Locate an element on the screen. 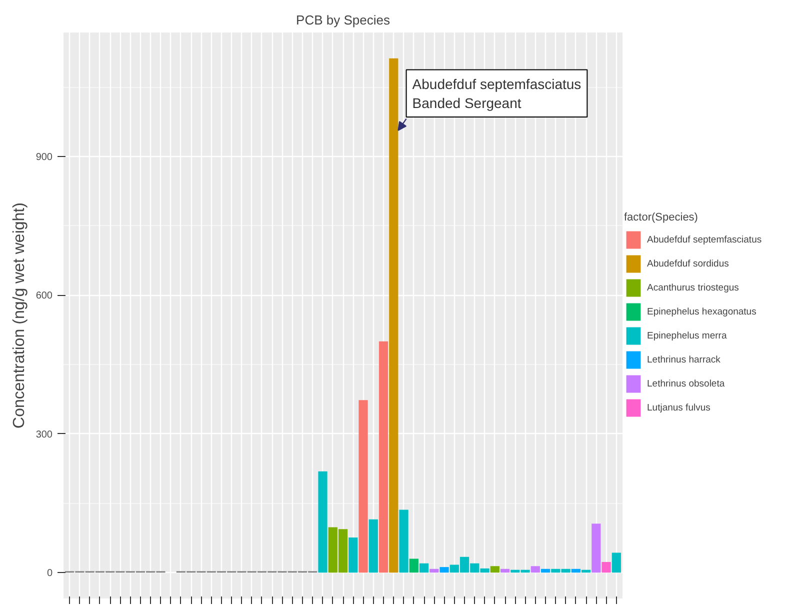  y-tick-label: 900 is located at coordinates (44, 157).